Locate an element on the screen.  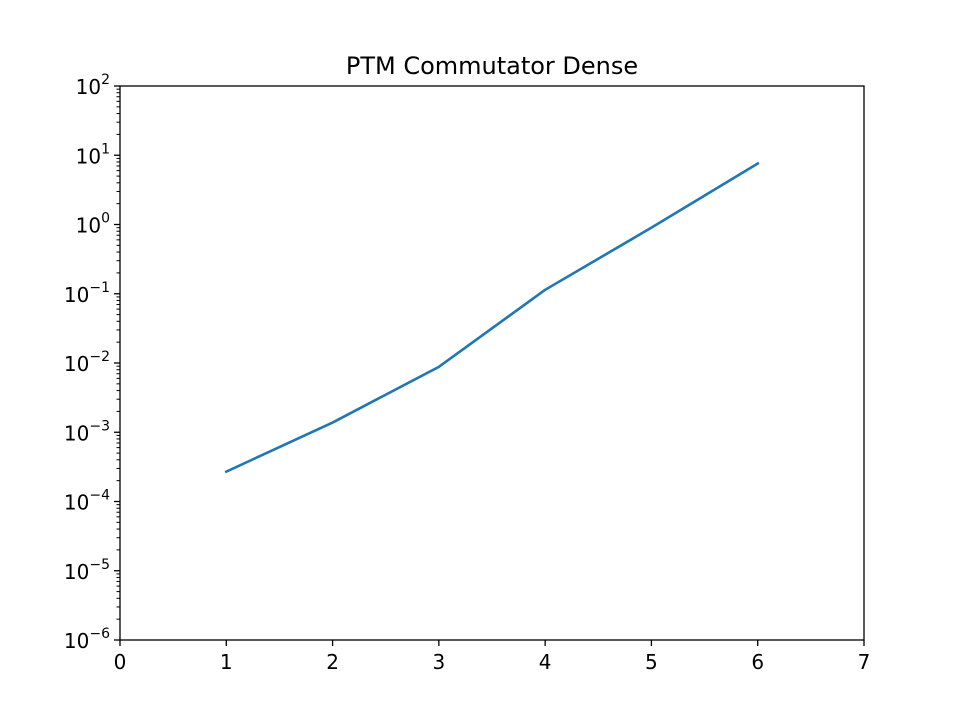
y-tick-exponent: −2 is located at coordinates (99, 357).